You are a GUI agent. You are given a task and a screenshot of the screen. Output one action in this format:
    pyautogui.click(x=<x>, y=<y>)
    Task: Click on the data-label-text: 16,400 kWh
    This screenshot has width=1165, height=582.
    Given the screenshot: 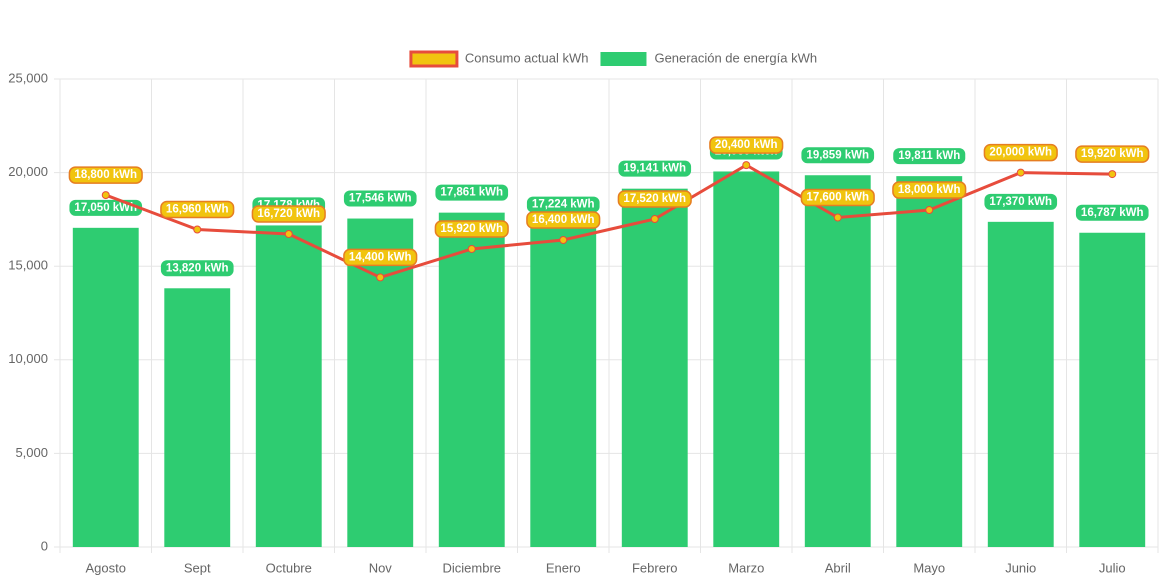 What is the action you would take?
    pyautogui.click(x=563, y=220)
    